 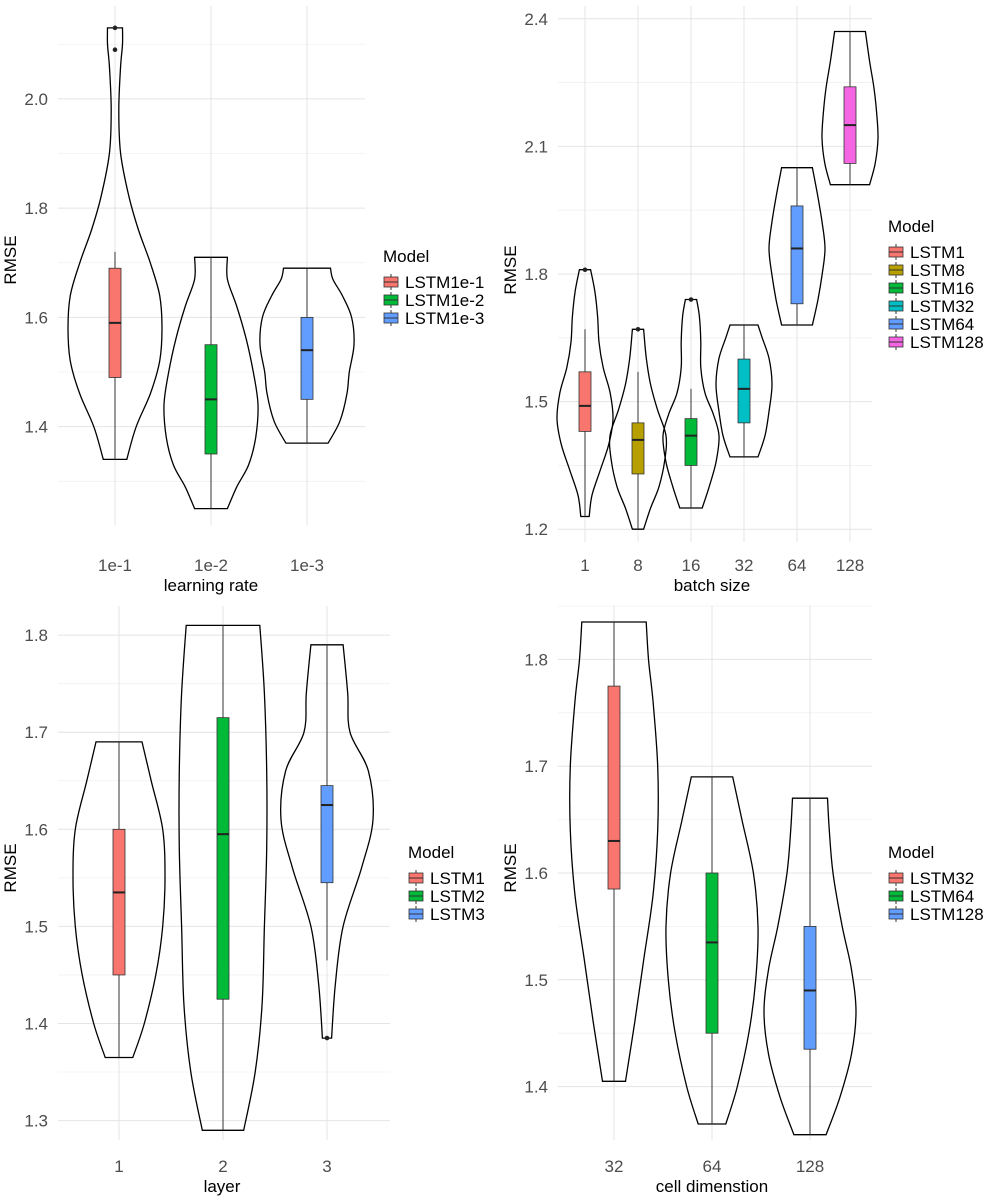 What do you see at coordinates (36, 1121) in the screenshot?
I see `y-tick-label: 1.3` at bounding box center [36, 1121].